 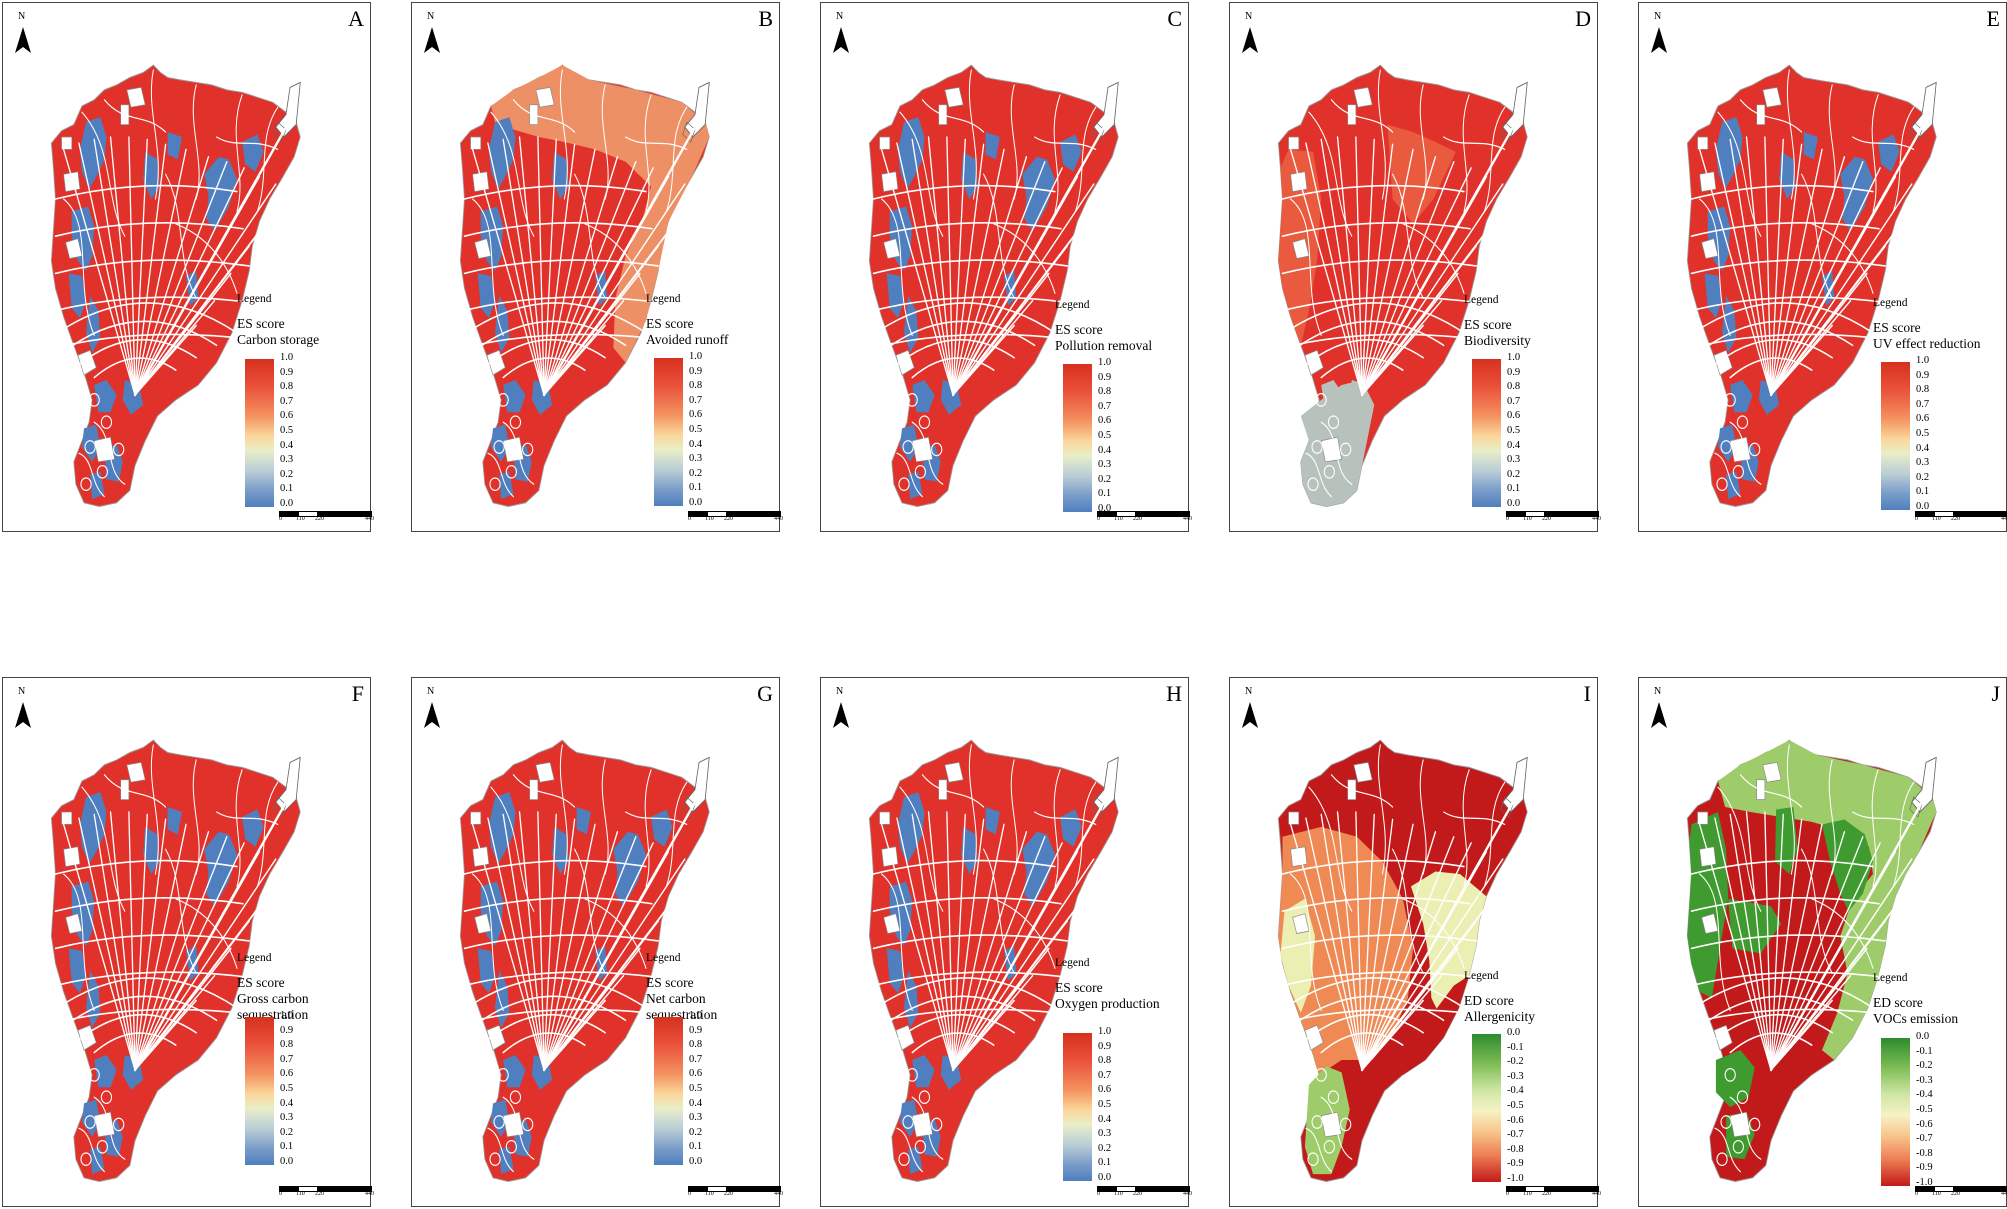 What do you see at coordinates (1174, 693) in the screenshot?
I see `panel-letter: H` at bounding box center [1174, 693].